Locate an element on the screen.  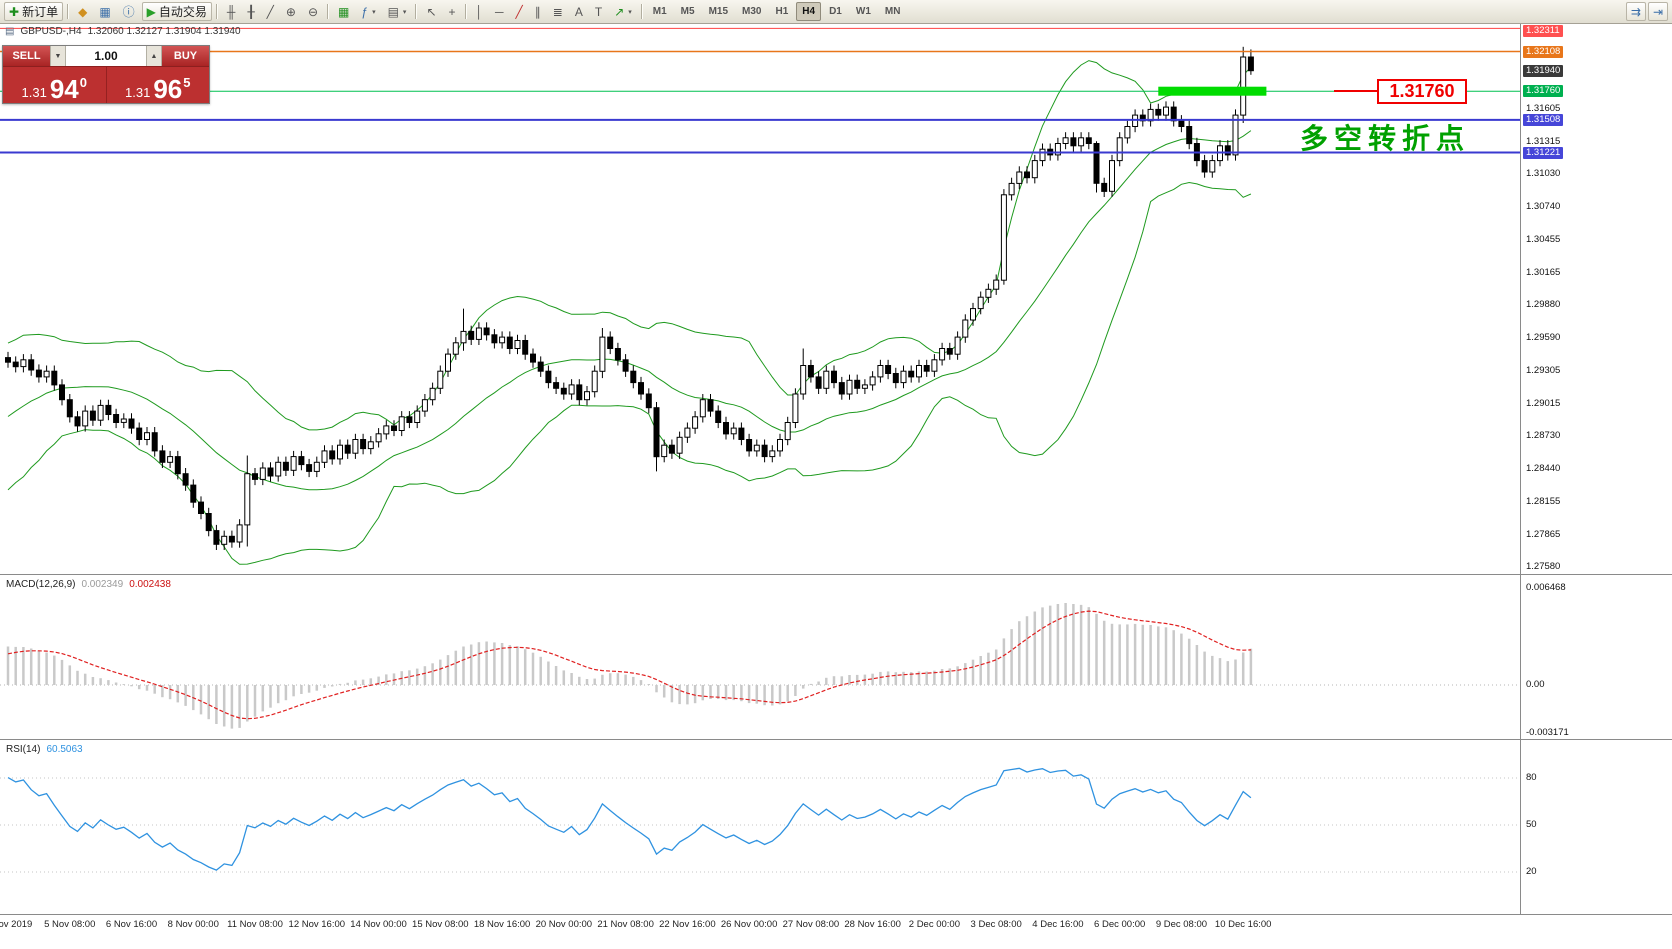
macd-axis-label: 0.006468 is located at coordinates (1546, 587).